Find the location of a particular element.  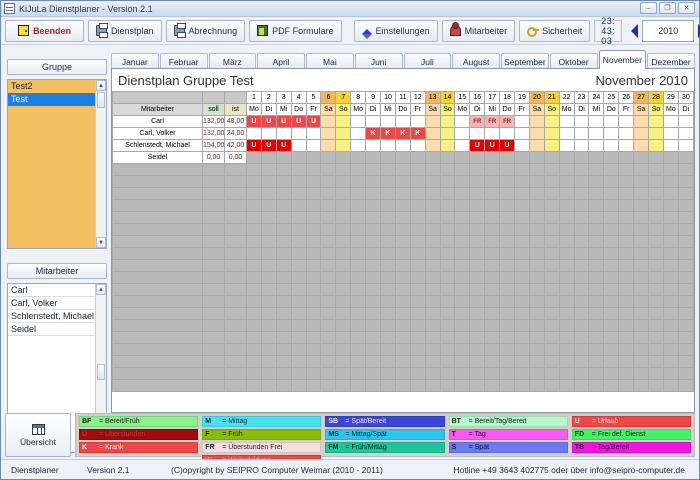

day-number-27: 27 is located at coordinates (641, 97).